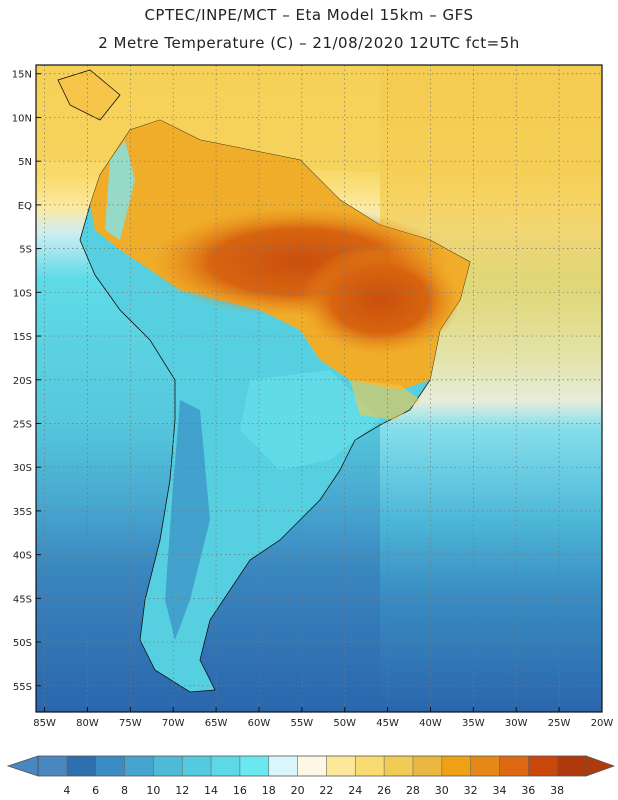  I want to click on lon-label: 20W, so click(602, 723).